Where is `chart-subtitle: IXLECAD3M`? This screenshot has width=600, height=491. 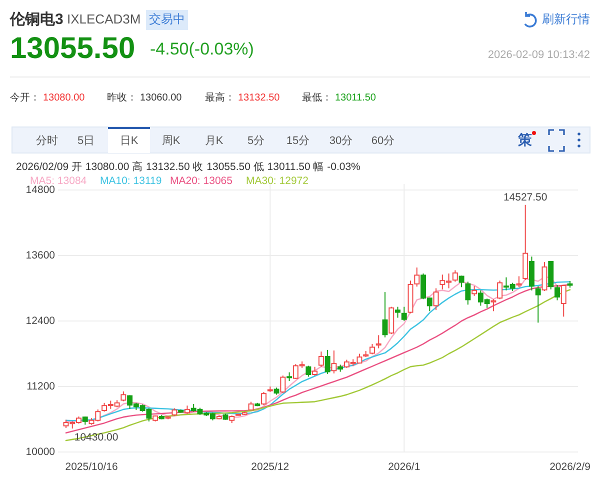 chart-subtitle: IXLECAD3M is located at coordinates (104, 18).